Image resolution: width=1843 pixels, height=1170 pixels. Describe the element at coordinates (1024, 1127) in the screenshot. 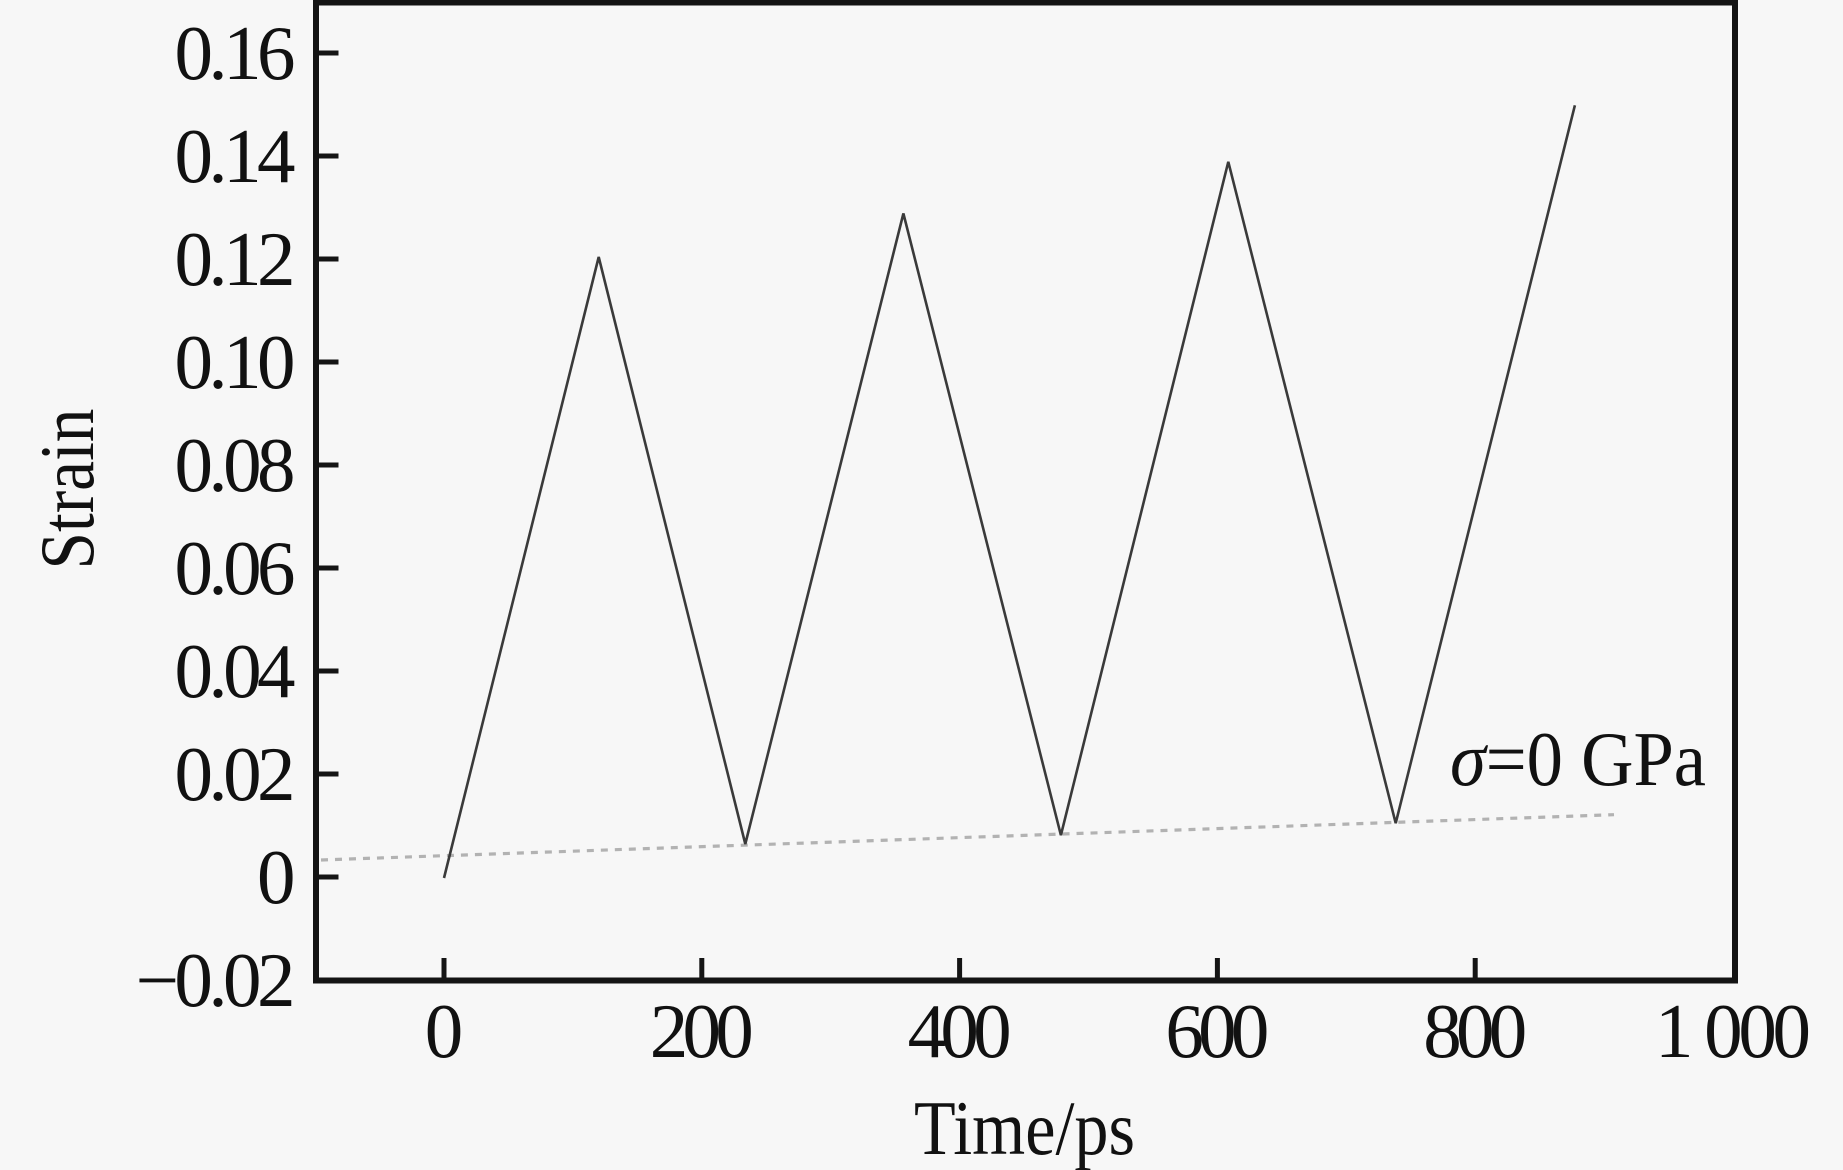

I see `svg-text: Time/ps` at that location.